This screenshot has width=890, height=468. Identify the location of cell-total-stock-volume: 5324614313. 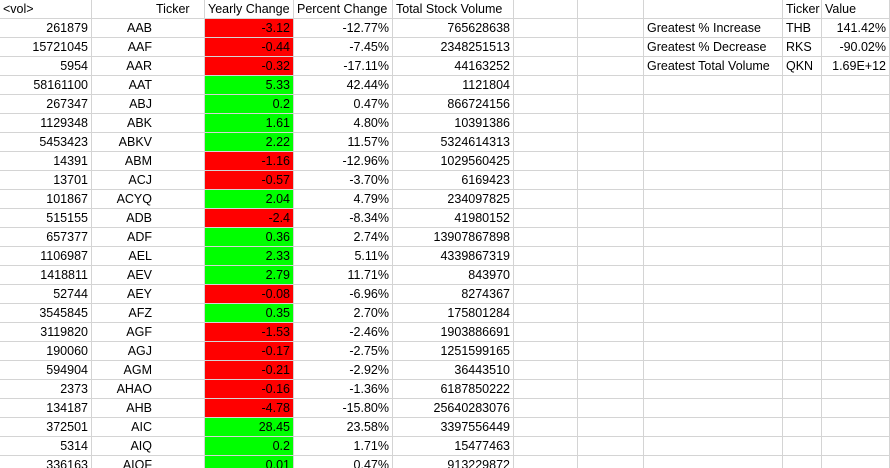
(453, 142).